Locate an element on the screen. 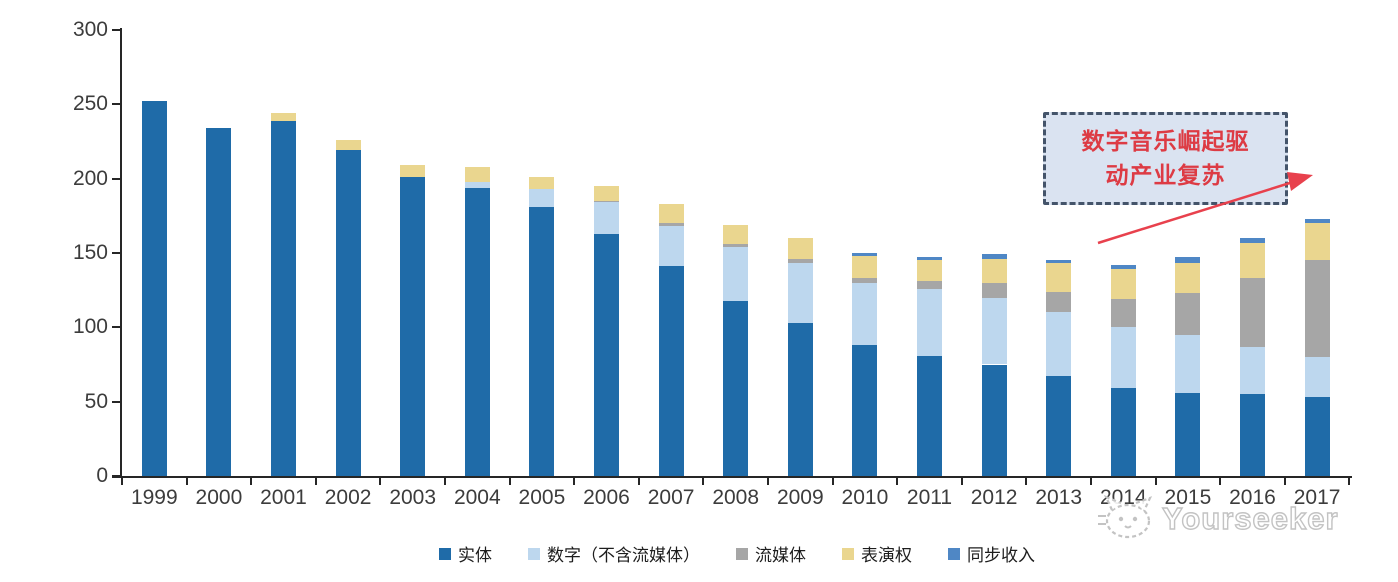 This screenshot has width=1398, height=582. y-tick-label: 300 is located at coordinates (90, 29).